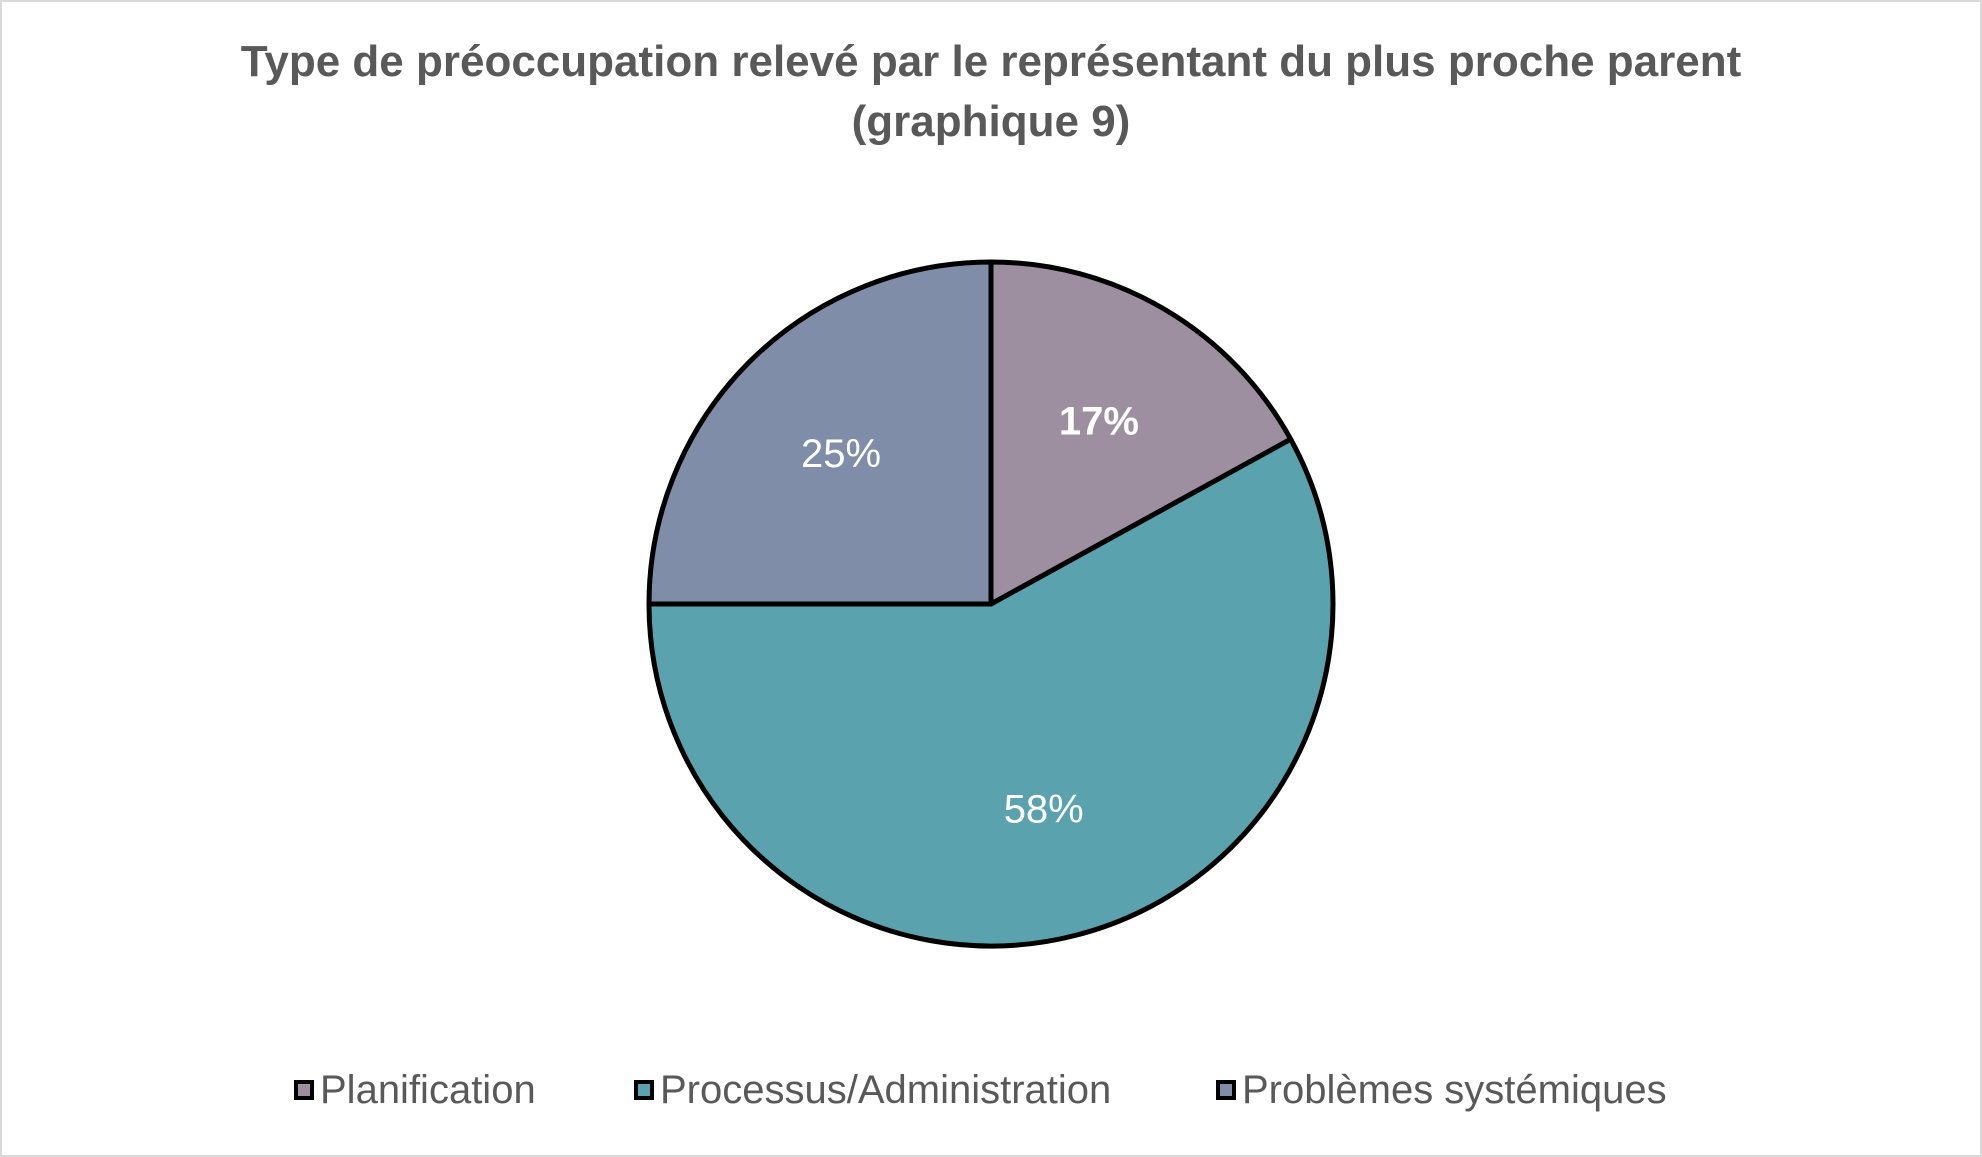 The width and height of the screenshot is (1982, 1157). I want to click on legend-item-processus-administration: Processus/Administration, so click(872, 1090).